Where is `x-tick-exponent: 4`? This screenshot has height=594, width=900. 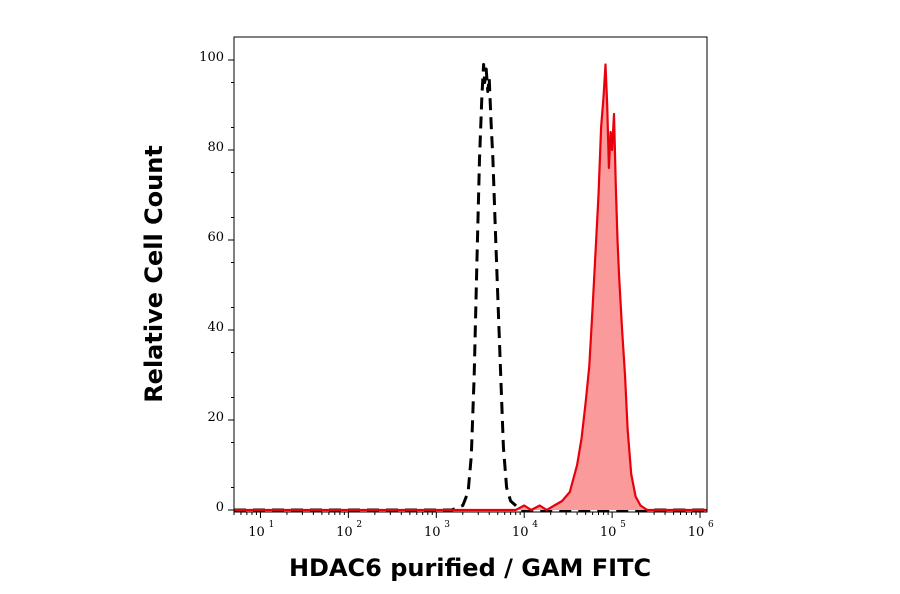 x-tick-exponent: 4 is located at coordinates (535, 525).